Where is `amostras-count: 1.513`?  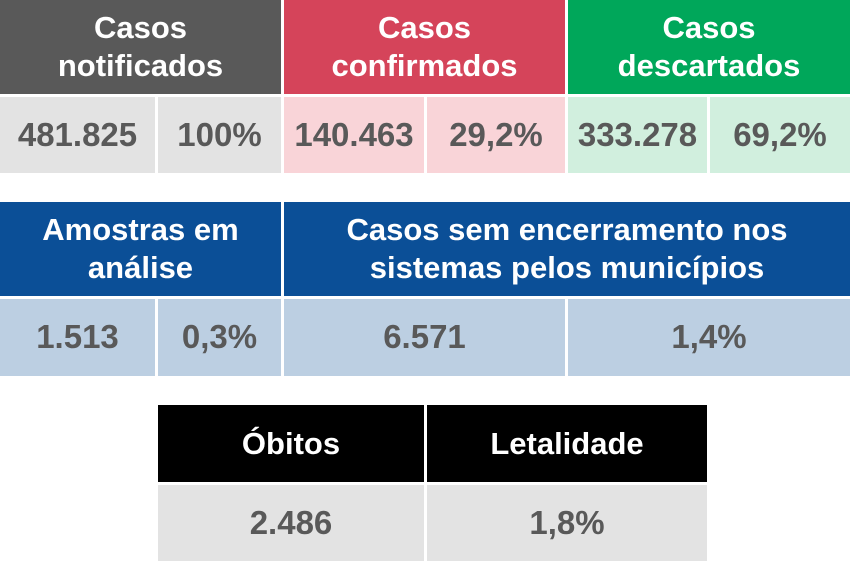
amostras-count: 1.513 is located at coordinates (77, 337).